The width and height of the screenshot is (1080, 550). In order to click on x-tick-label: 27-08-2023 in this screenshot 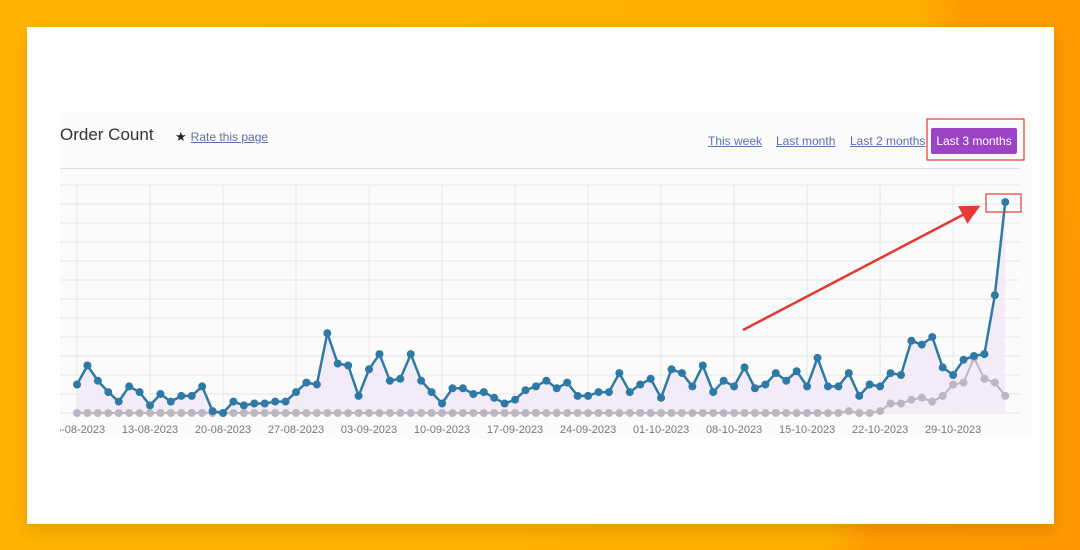, I will do `click(296, 430)`.